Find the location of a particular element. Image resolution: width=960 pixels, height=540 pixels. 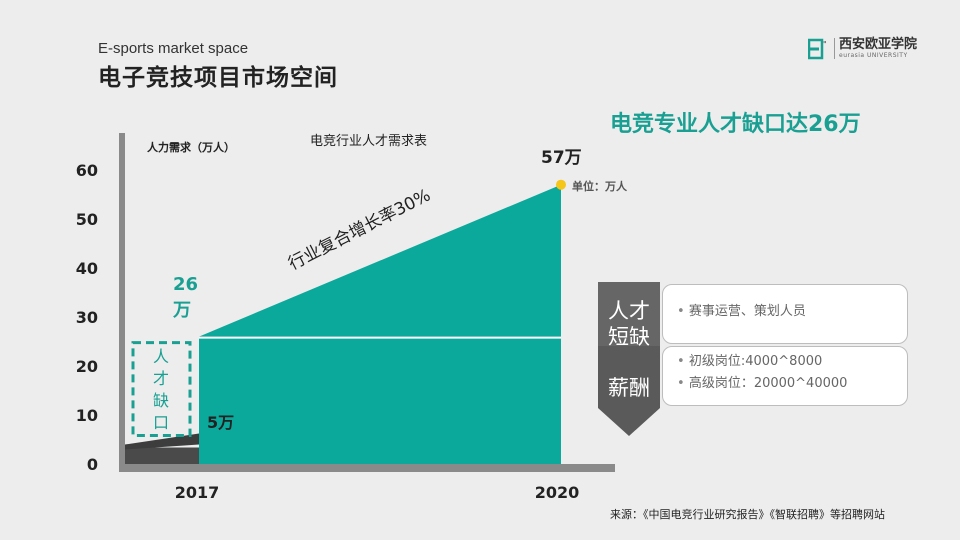

x-tick-label: 2017 is located at coordinates (197, 492).